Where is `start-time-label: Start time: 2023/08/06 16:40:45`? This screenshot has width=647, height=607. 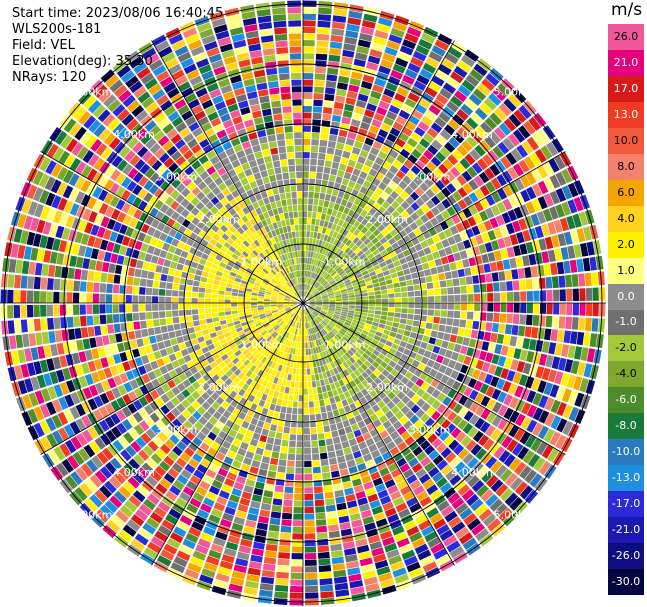 start-time-label: Start time: 2023/08/06 16:40:45 is located at coordinates (118, 13).